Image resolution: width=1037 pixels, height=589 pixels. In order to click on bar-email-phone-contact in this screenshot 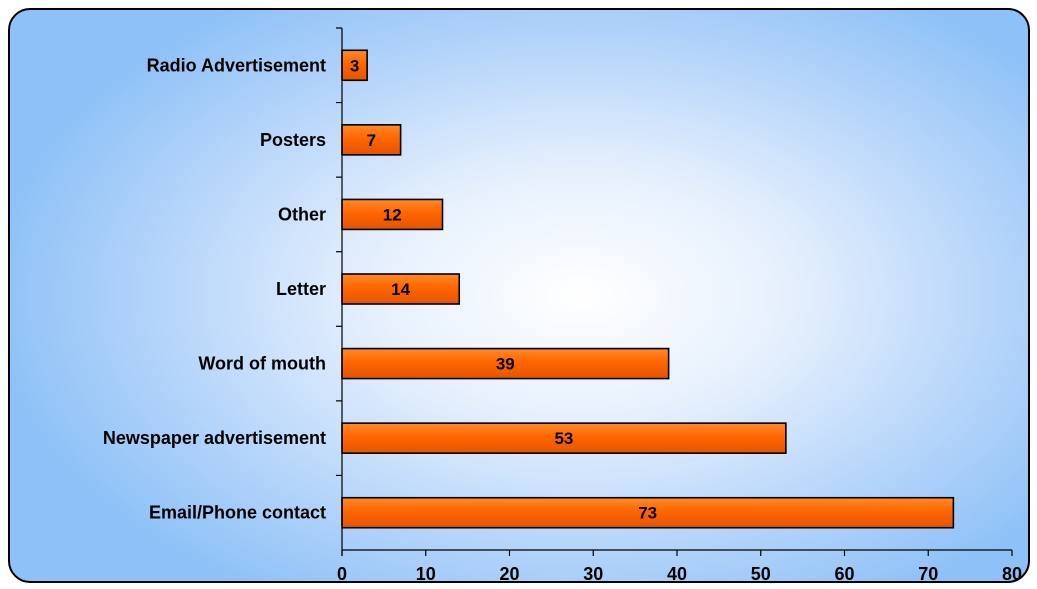, I will do `click(648, 512)`.